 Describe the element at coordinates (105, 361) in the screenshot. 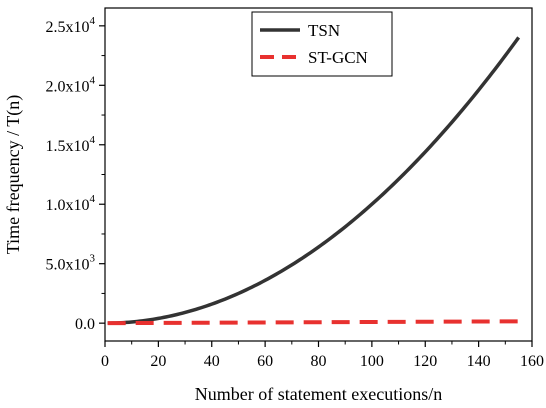

I see `x-tick-label: 0` at that location.